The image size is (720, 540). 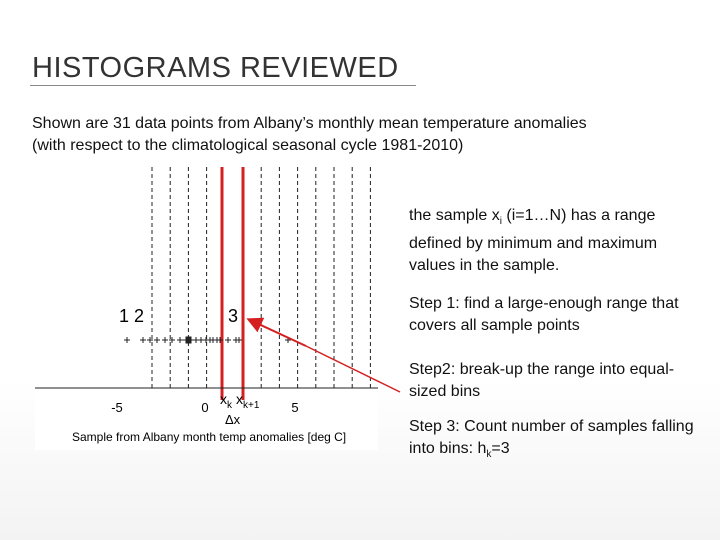 I want to click on pointer-arrow, so click(x=276, y=332).